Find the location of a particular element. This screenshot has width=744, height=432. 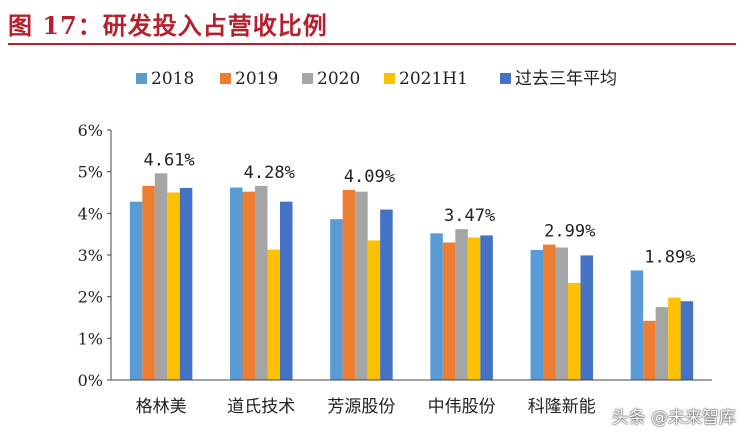

data-label: 4.09% is located at coordinates (369, 177).